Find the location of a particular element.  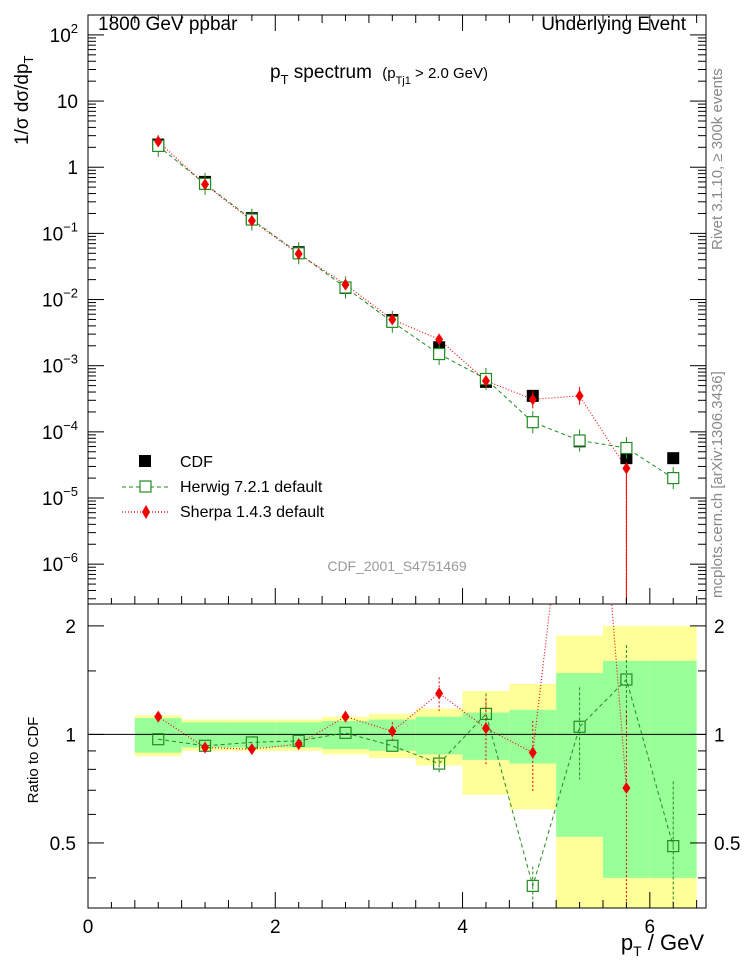

main-y-tick-label: 10⁻⁶ is located at coordinates (60, 563).